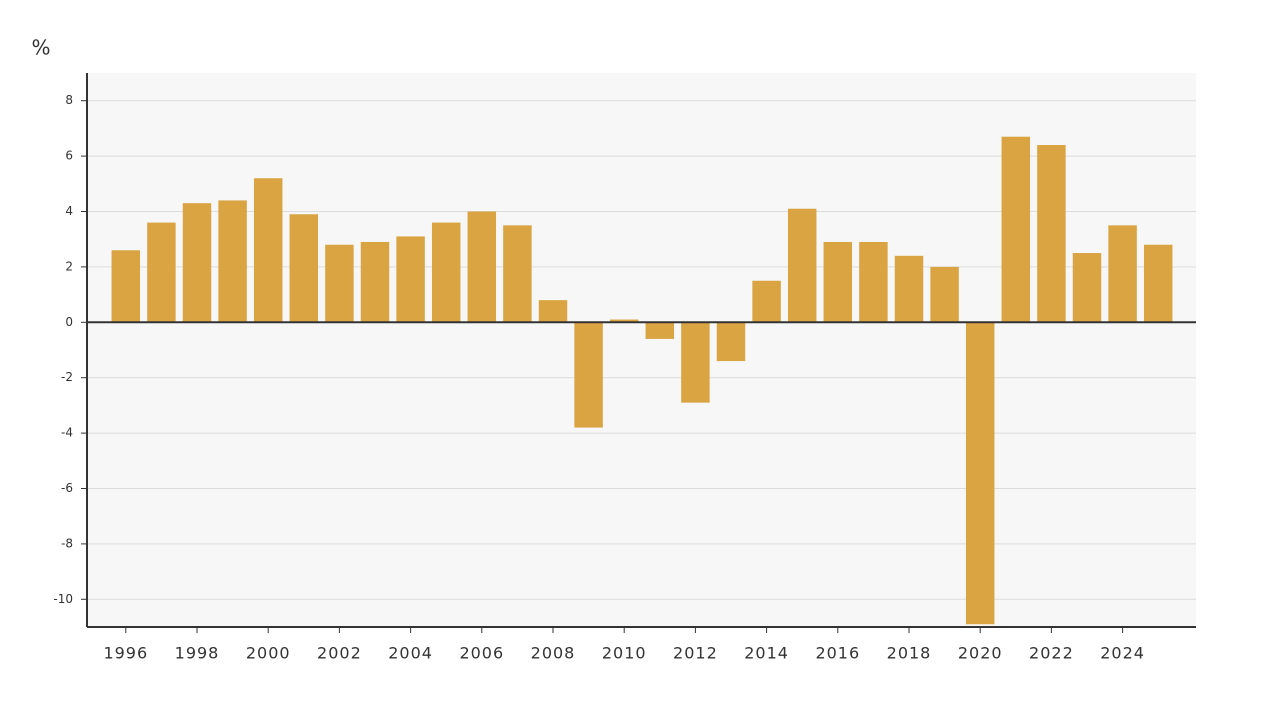 This screenshot has height=720, width=1280. I want to click on x-tick-label: 2014, so click(766, 653).